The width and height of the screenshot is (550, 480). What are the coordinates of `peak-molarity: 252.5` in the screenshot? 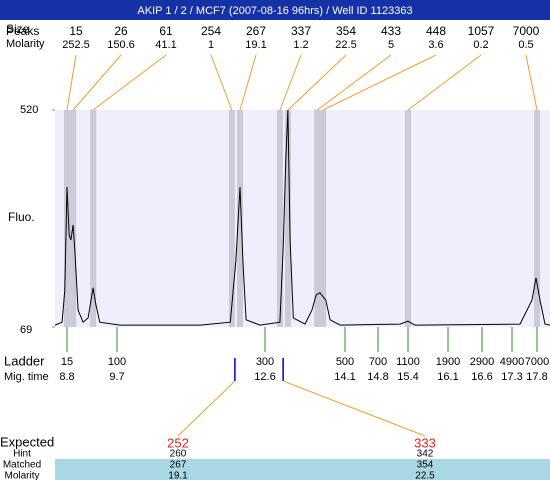 It's located at (76, 45).